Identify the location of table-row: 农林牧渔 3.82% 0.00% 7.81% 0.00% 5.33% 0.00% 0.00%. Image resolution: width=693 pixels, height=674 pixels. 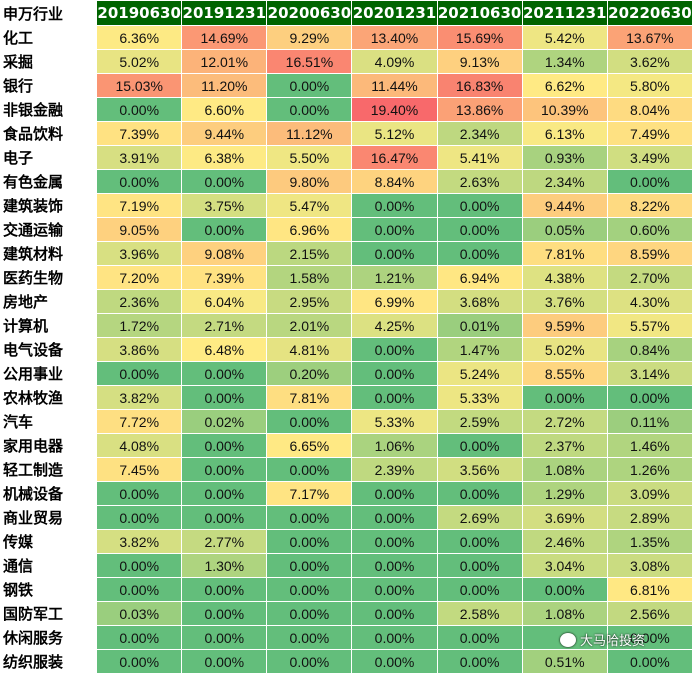
(346, 397).